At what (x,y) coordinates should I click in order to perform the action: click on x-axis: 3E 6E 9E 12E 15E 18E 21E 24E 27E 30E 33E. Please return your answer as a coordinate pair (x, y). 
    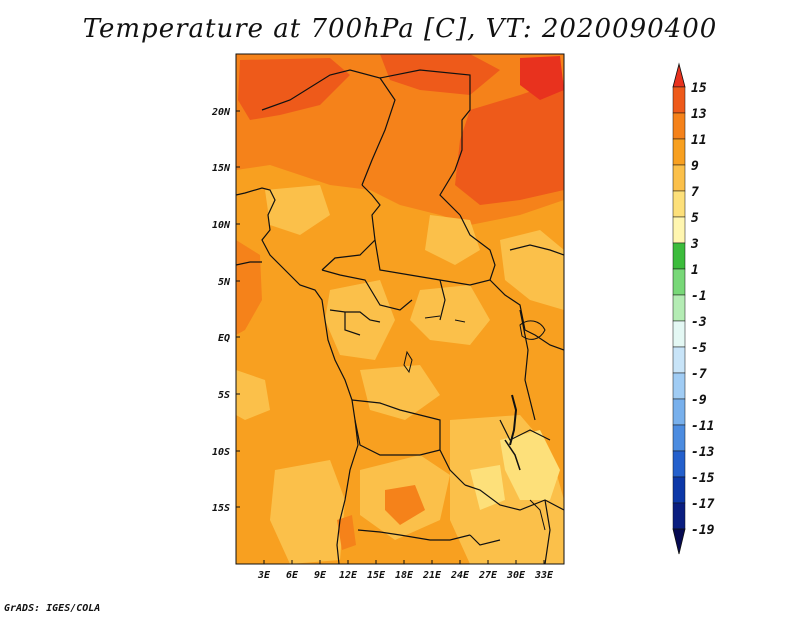
    Looking at the image, I should click on (405, 570).